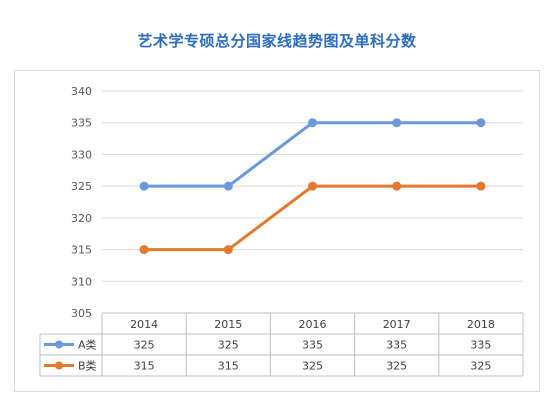  What do you see at coordinates (313, 324) in the screenshot?
I see `x-category-label: 2016` at bounding box center [313, 324].